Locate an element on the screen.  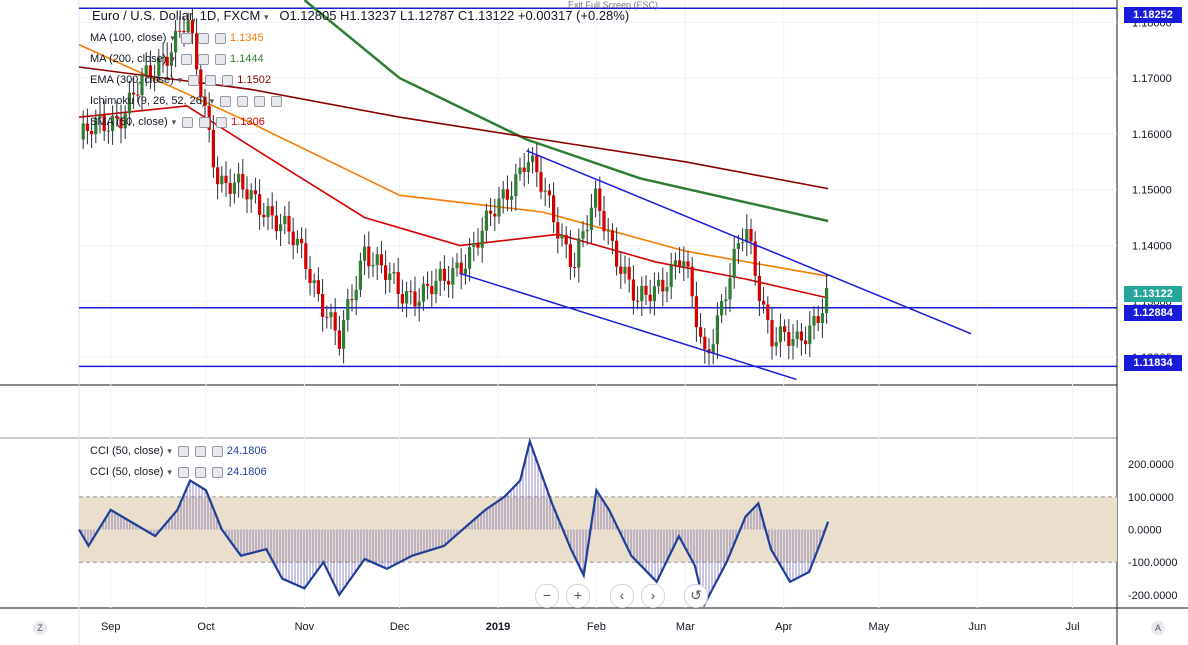
legend-cci-1: CCI (50, close) ▾ 24.1806 is located at coordinates (178, 451).